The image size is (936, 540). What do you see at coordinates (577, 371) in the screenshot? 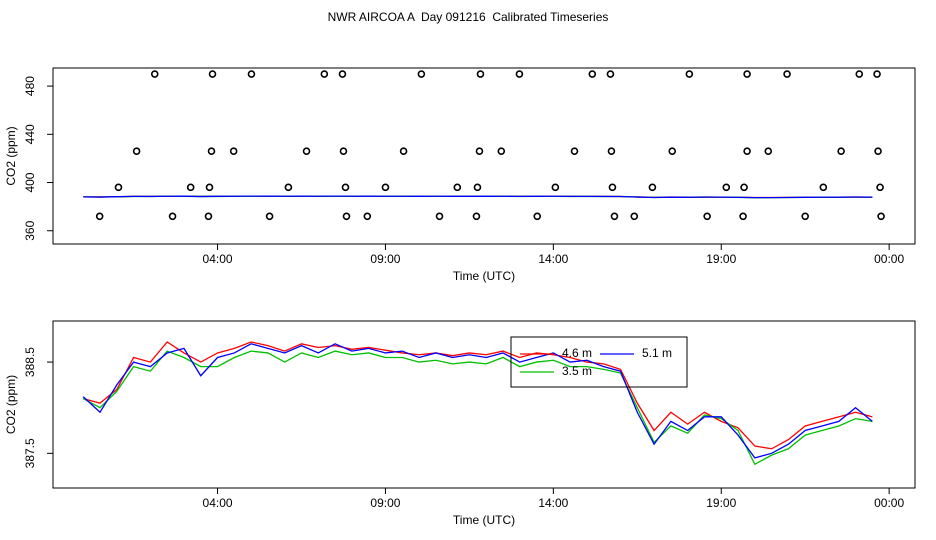
I see `legend-label: 3.5 m` at bounding box center [577, 371].